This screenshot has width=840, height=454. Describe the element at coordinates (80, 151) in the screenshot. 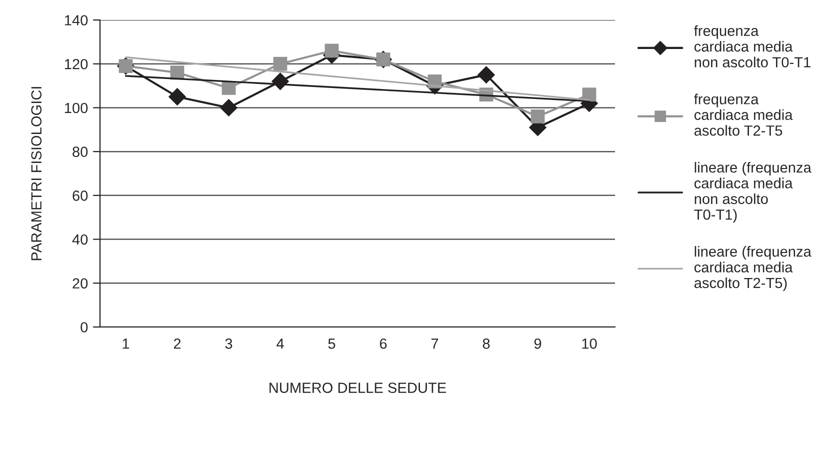

I see `y-tick-label: 80` at that location.